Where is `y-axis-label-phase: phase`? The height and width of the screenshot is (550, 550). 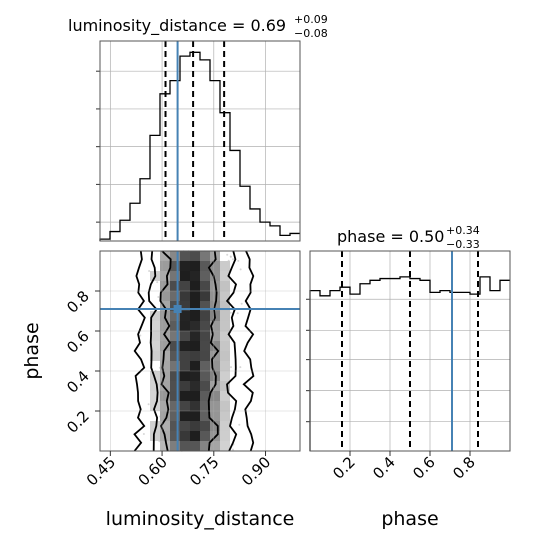
y-axis-label-phase: phase is located at coordinates (32, 350).